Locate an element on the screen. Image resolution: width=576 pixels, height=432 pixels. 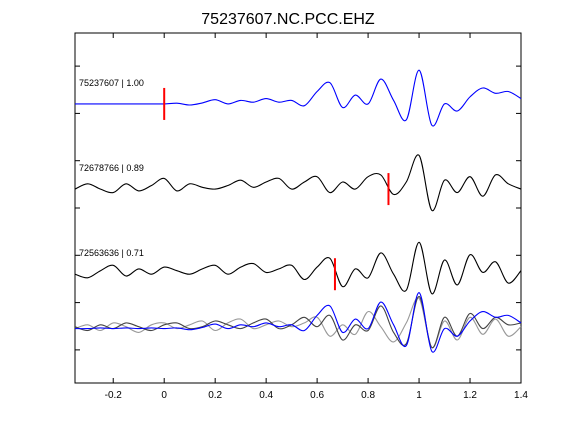
x-tick-label-6: 1 is located at coordinates (419, 395).